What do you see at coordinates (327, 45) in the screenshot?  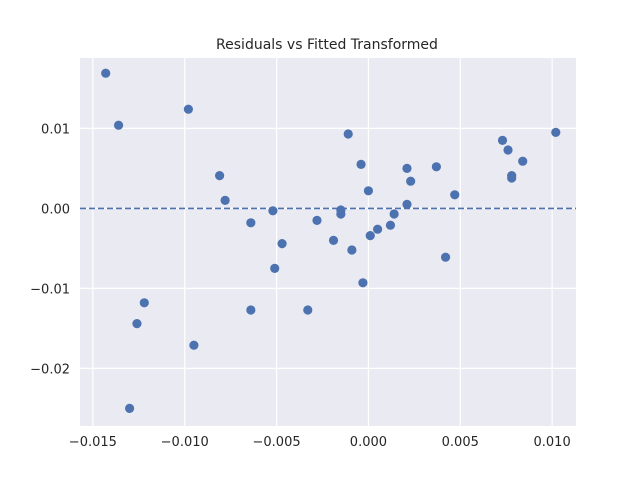 I see `chart-title: Residuals vs Fitted Transformed` at bounding box center [327, 45].